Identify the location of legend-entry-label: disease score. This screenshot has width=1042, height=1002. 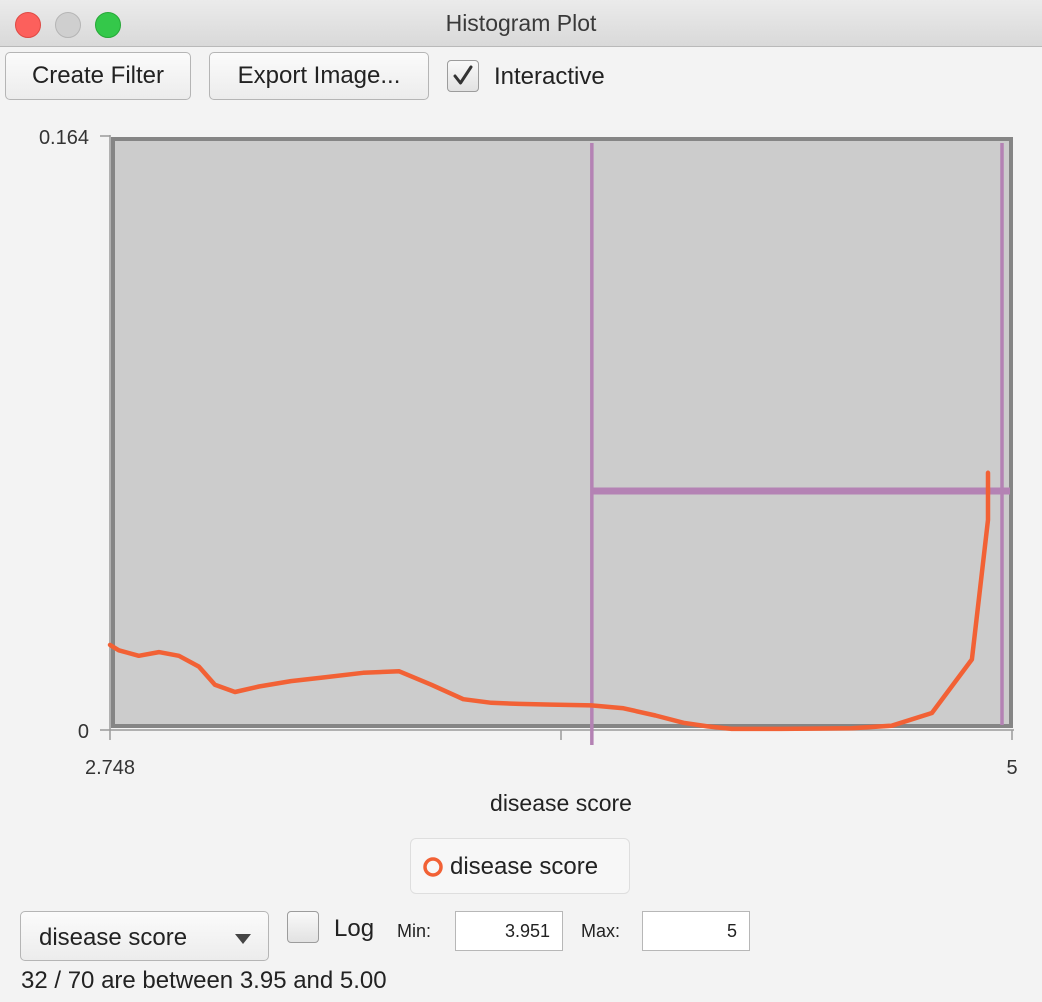
(524, 866).